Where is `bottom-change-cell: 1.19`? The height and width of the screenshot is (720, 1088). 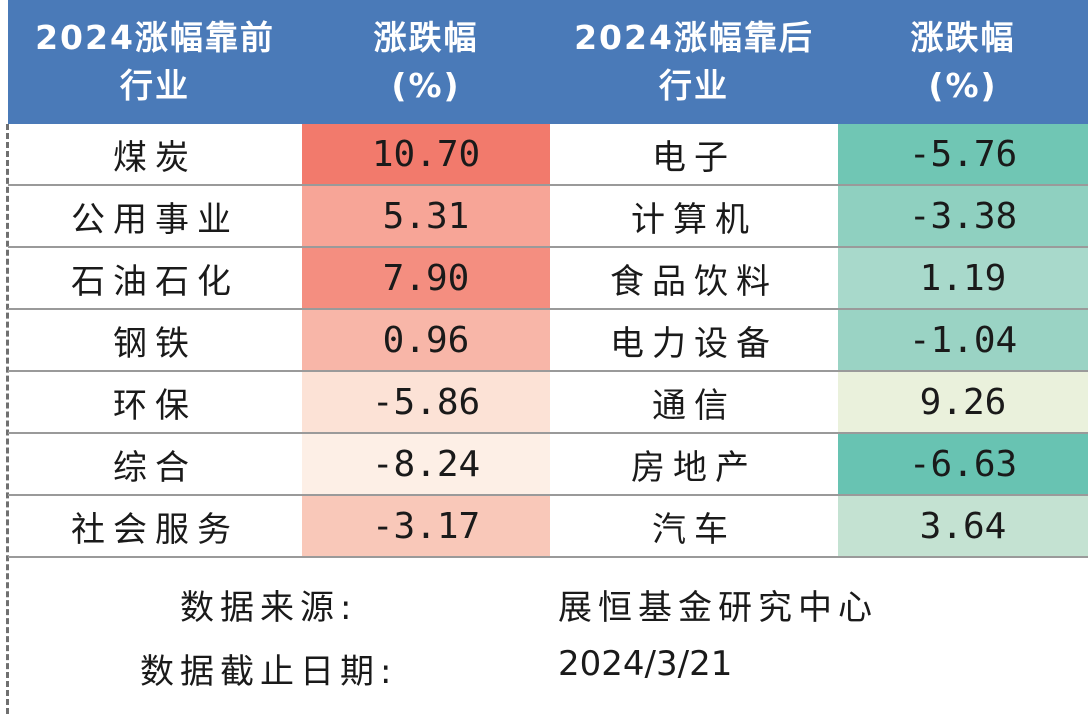 bottom-change-cell: 1.19 is located at coordinates (963, 278).